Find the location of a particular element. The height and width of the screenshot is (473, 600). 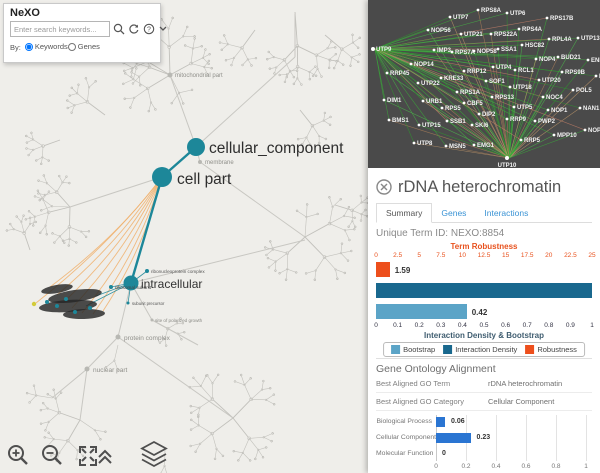

gene-node: RPL4A is located at coordinates (560, 40).